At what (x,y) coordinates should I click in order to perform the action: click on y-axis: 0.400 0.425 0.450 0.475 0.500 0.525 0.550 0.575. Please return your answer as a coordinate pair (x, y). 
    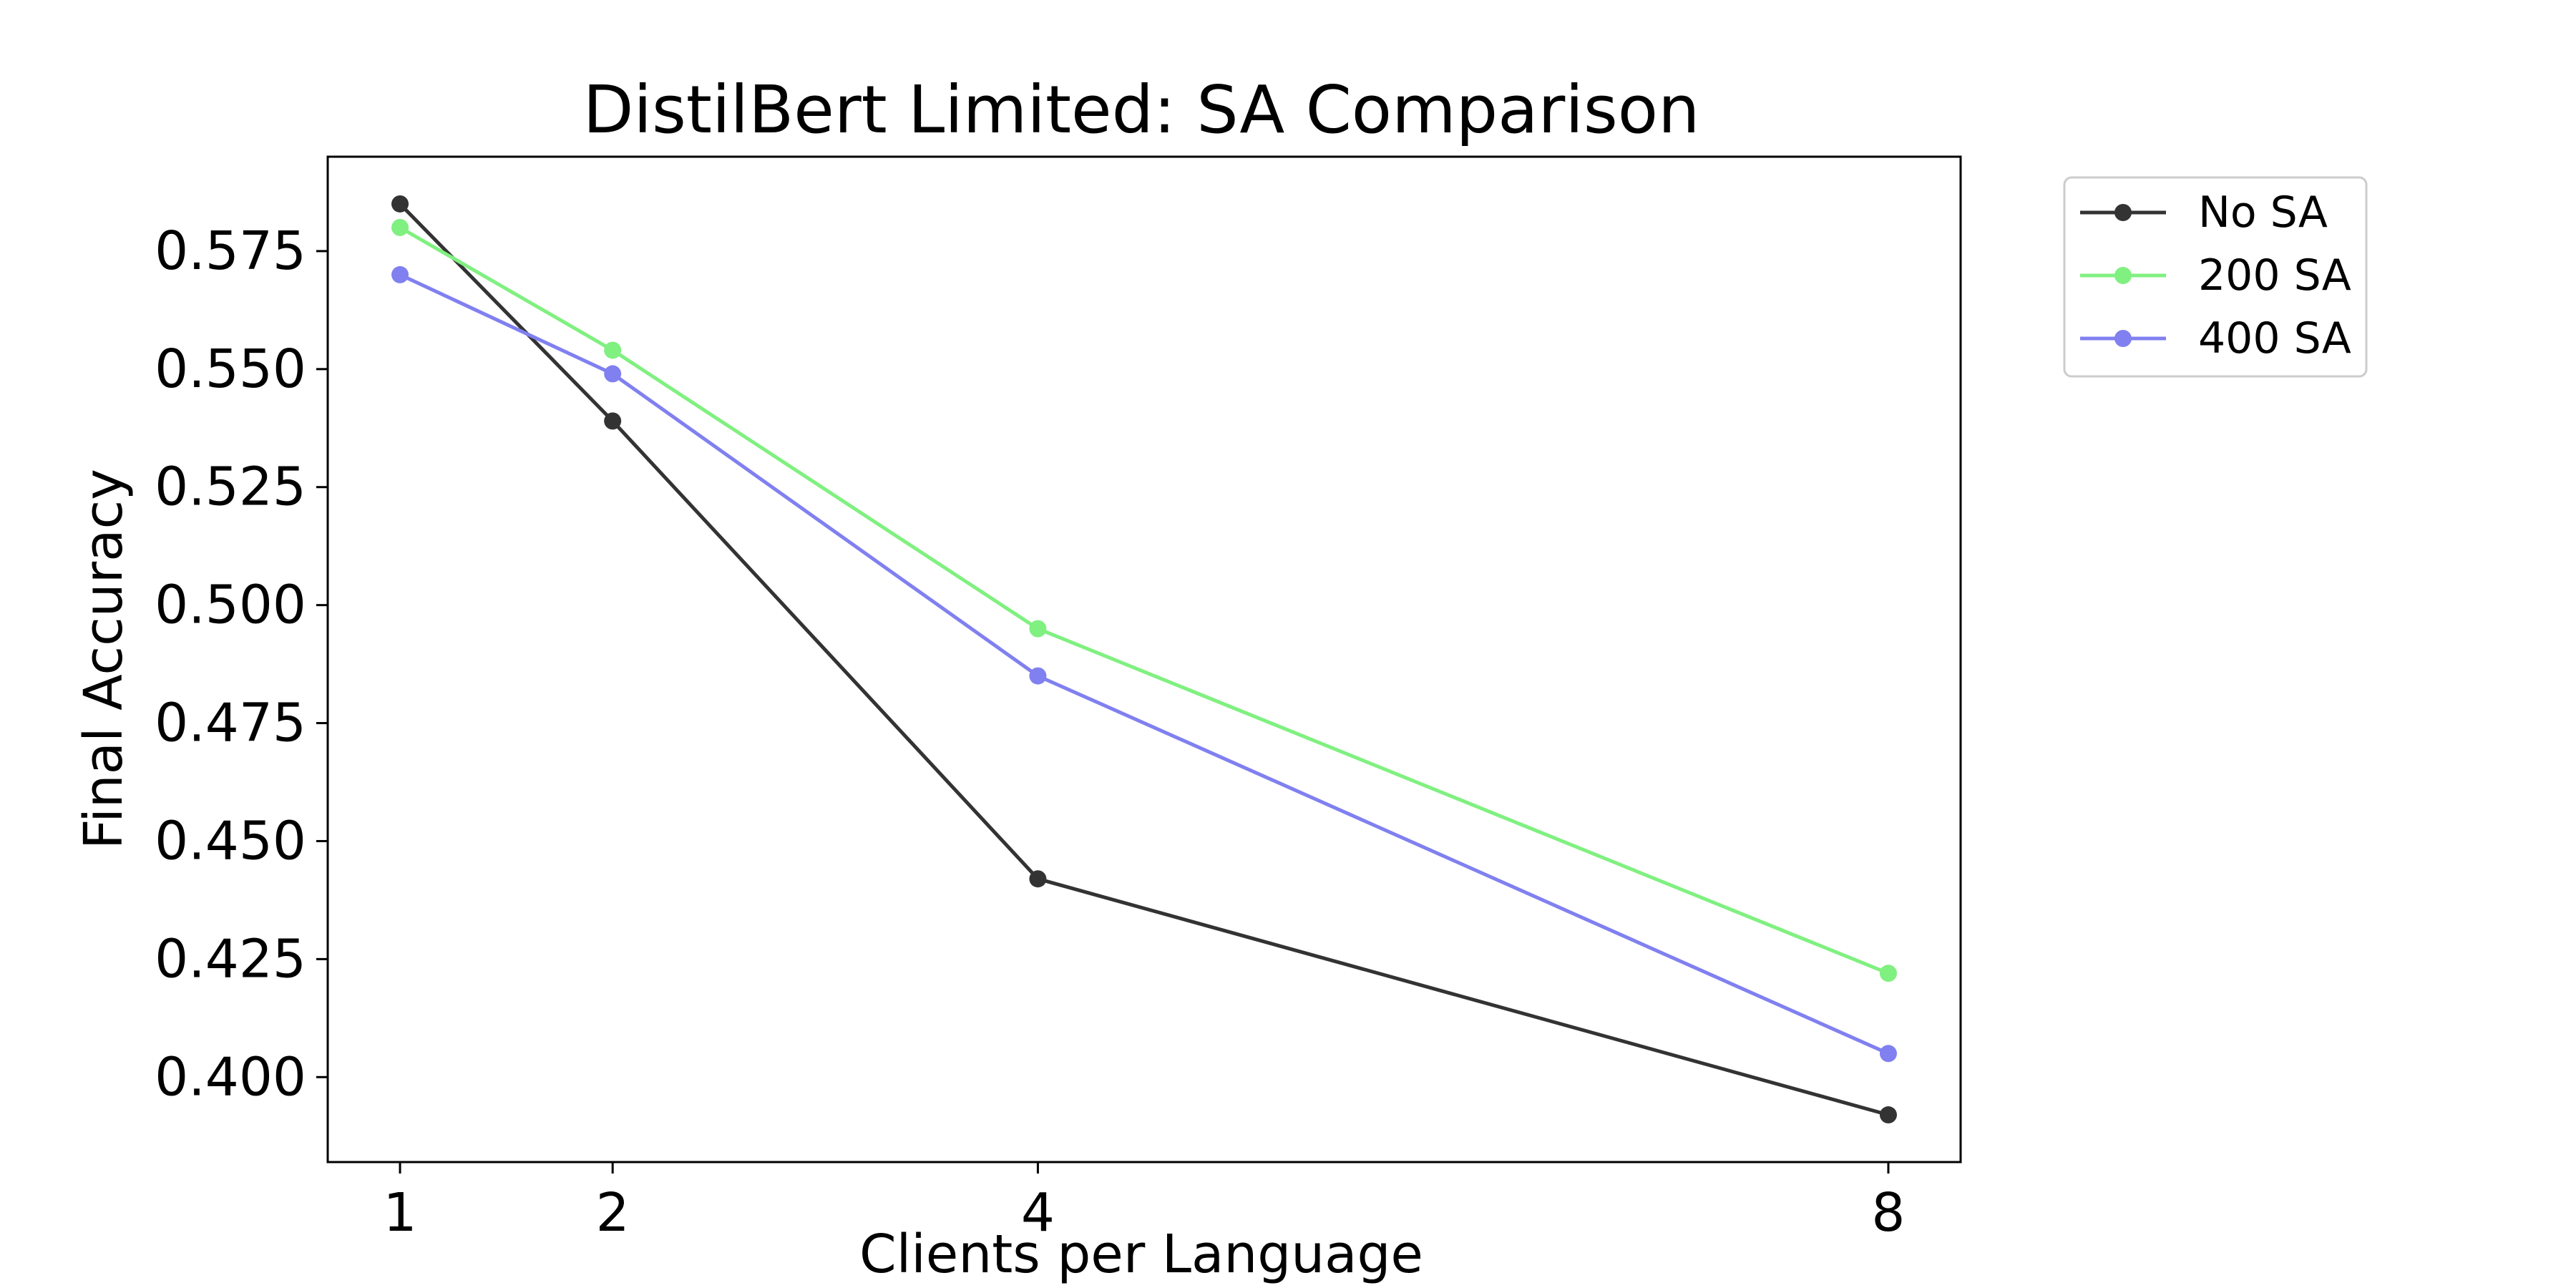
    Looking at the image, I should click on (241, 664).